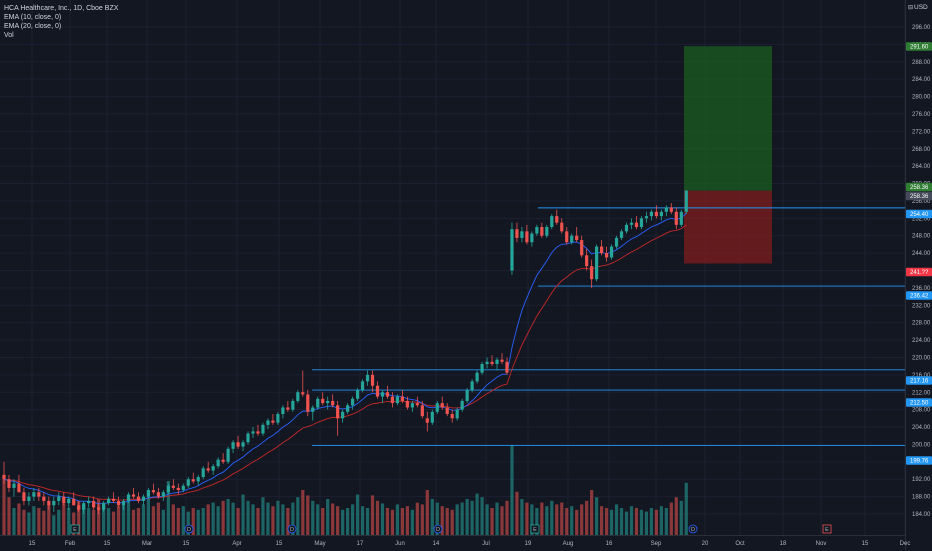 The image size is (932, 551). I want to click on currency-selector: ⊟USD, so click(918, 7).